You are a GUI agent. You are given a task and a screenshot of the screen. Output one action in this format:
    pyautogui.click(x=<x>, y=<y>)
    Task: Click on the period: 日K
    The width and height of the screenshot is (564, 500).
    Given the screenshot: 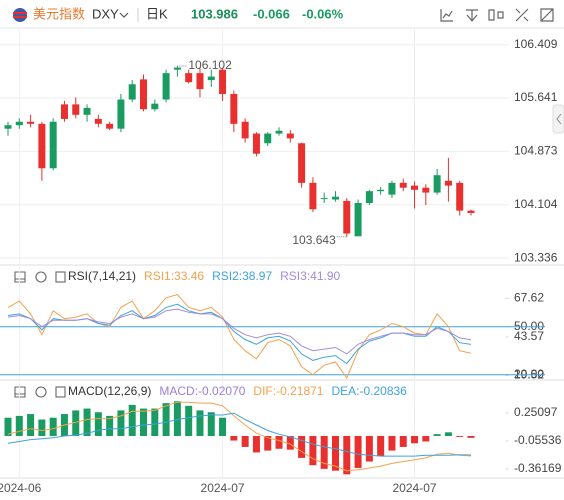 What is the action you would take?
    pyautogui.click(x=157, y=13)
    